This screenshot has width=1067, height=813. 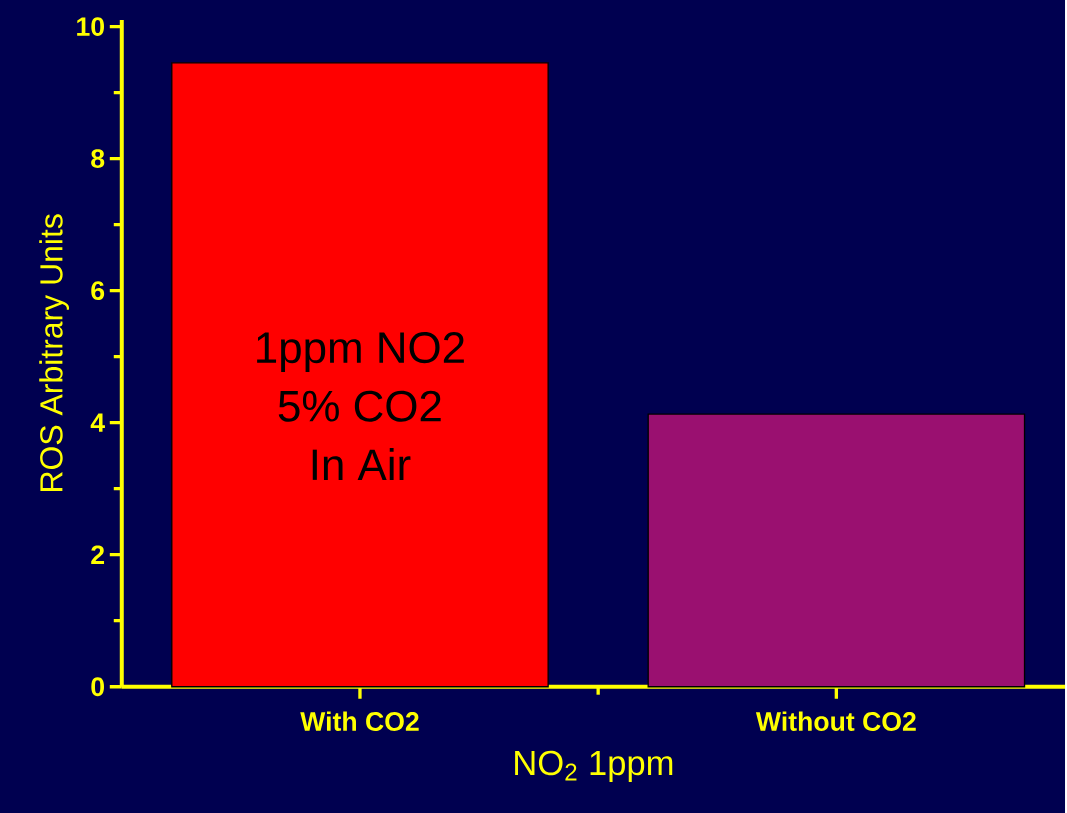 I want to click on y-axis-title: ROS Arbitrary Units, so click(x=54, y=352).